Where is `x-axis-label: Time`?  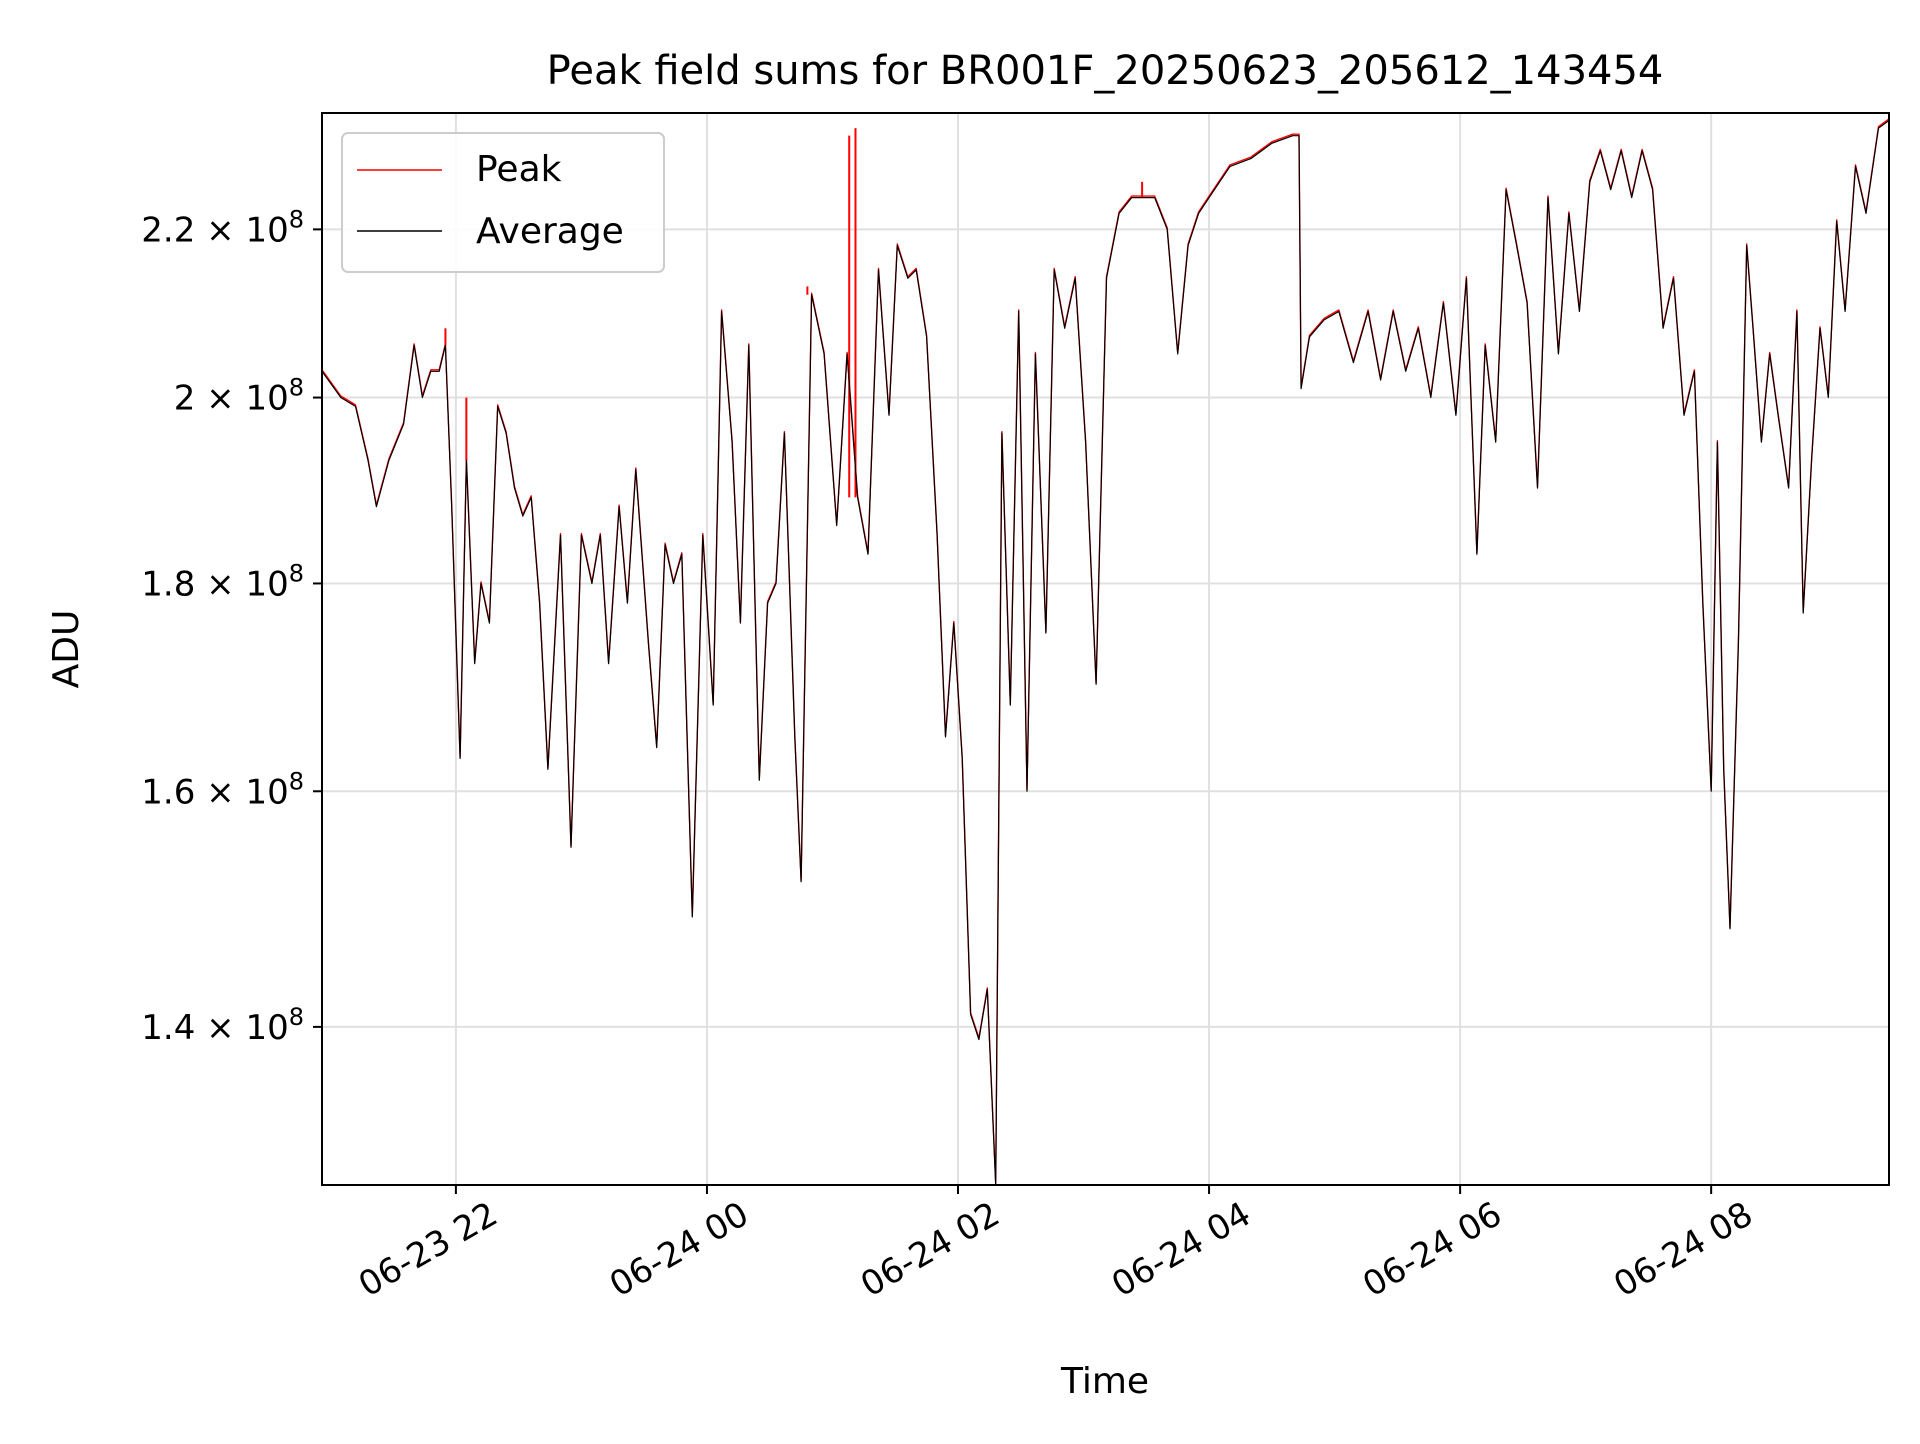
x-axis-label: Time is located at coordinates (1104, 1381).